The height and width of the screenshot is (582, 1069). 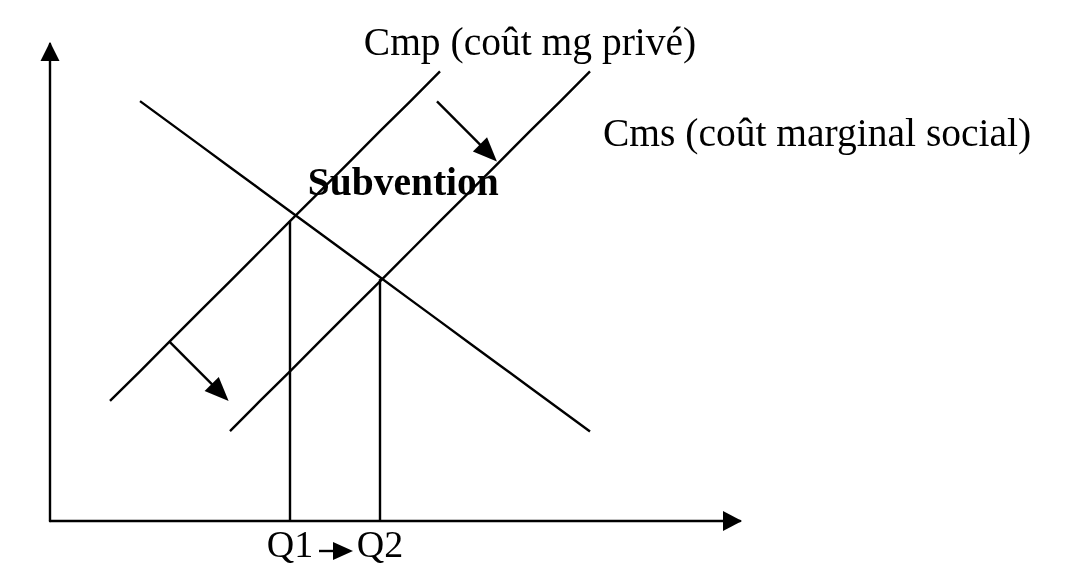 I want to click on x-tick-label: Q2, so click(x=380, y=544).